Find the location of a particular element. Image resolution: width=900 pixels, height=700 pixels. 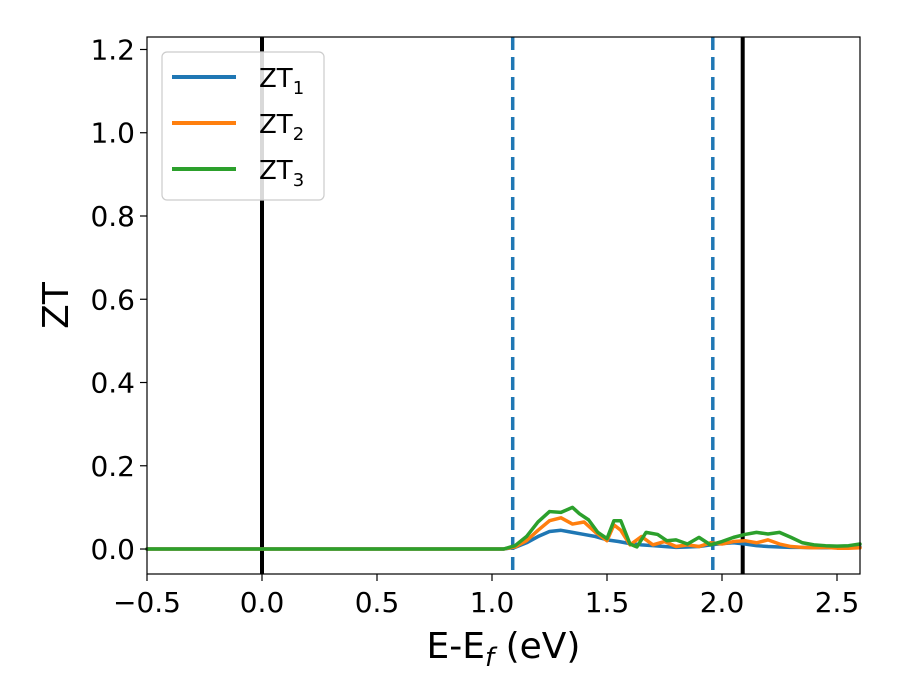

x-tick-label: 1.5 is located at coordinates (607, 602).